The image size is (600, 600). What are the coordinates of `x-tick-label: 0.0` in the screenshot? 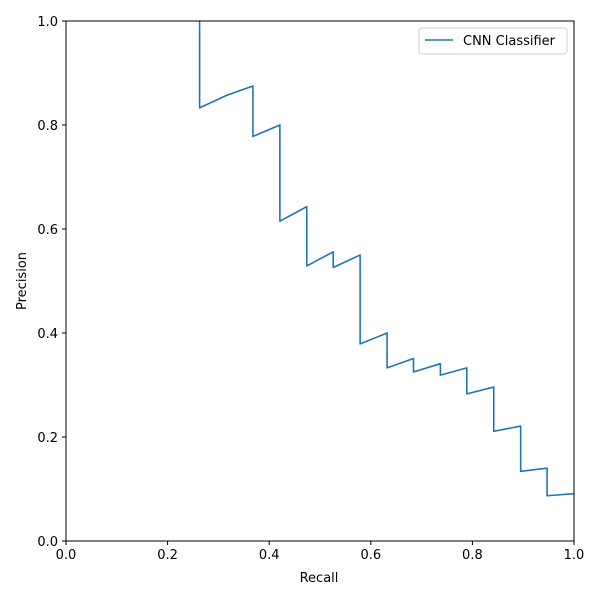 It's located at (66, 555).